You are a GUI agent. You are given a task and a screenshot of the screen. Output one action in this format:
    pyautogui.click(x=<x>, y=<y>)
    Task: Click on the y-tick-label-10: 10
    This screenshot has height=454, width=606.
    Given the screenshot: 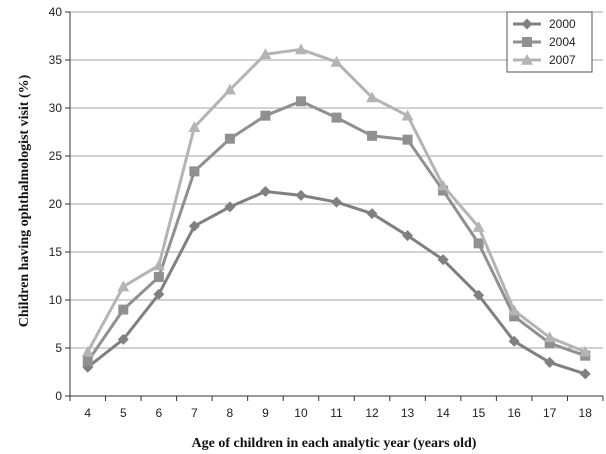 What is the action you would take?
    pyautogui.click(x=56, y=300)
    